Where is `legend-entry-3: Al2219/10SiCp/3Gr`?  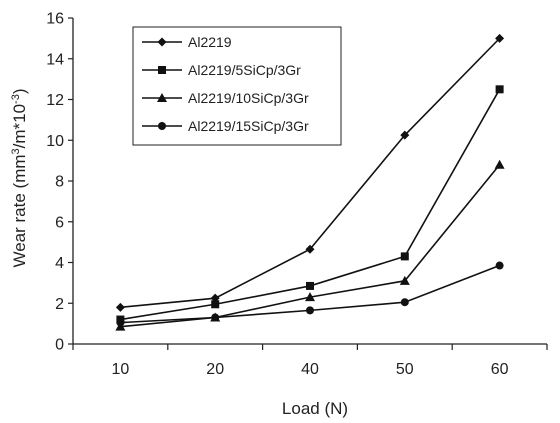
legend-entry-3: Al2219/10SiCp/3Gr is located at coordinates (225, 98).